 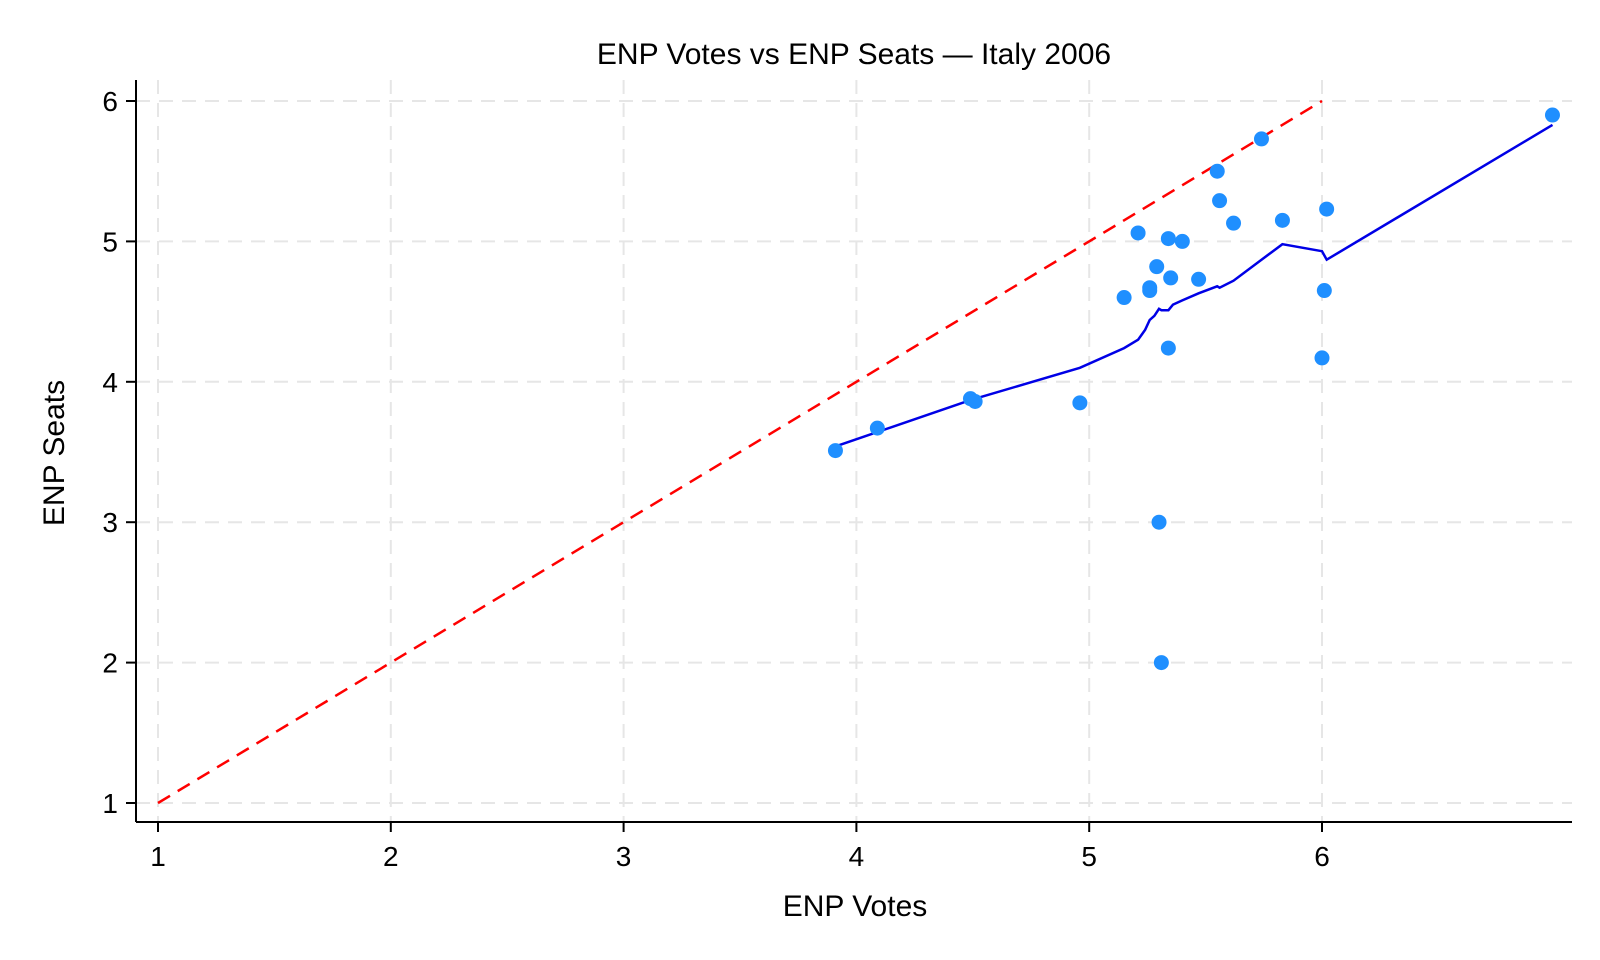 What do you see at coordinates (391, 856) in the screenshot?
I see `x-tick-label: 2` at bounding box center [391, 856].